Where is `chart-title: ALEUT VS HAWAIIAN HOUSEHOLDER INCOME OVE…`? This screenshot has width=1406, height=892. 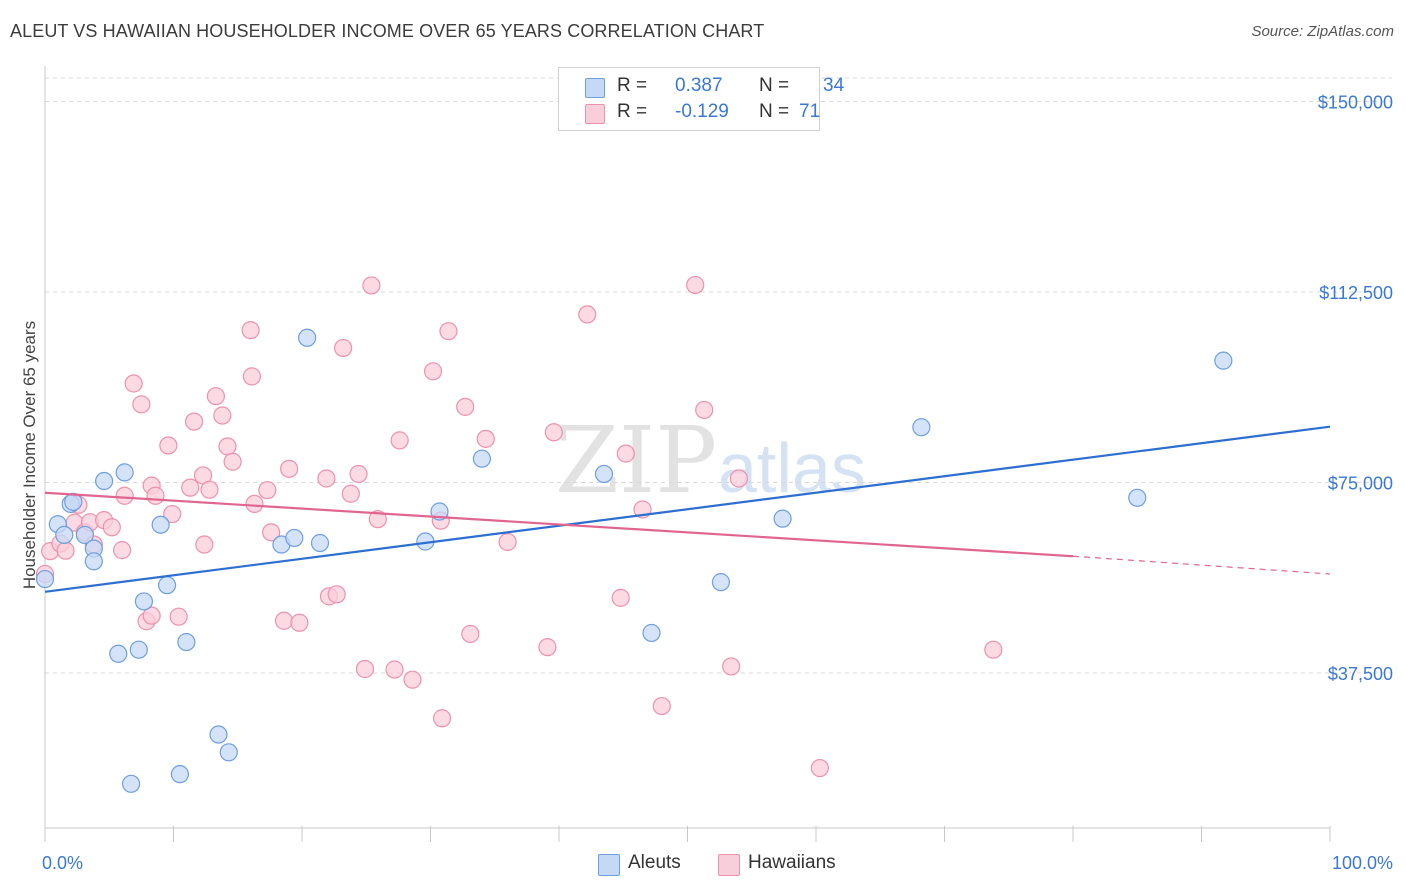
chart-title: ALEUT VS HAWAIIAN HOUSEHOLDER INCOME OVE… is located at coordinates (387, 31).